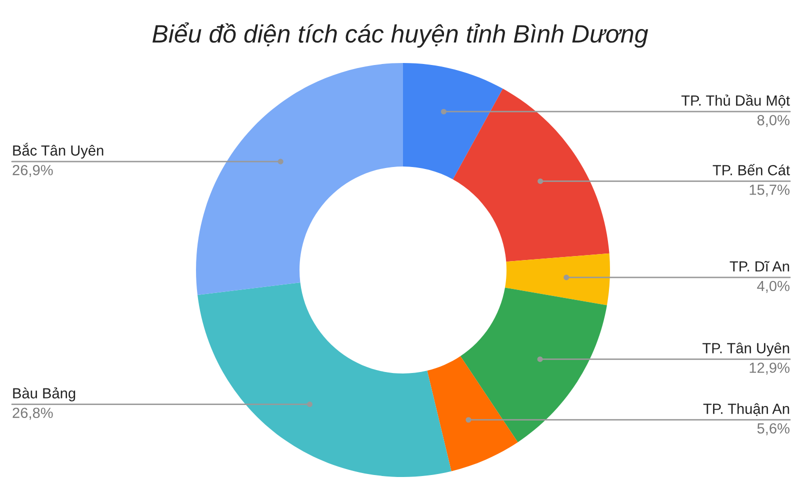  What do you see at coordinates (773, 429) in the screenshot?
I see `data-label: 5,6%` at bounding box center [773, 429].